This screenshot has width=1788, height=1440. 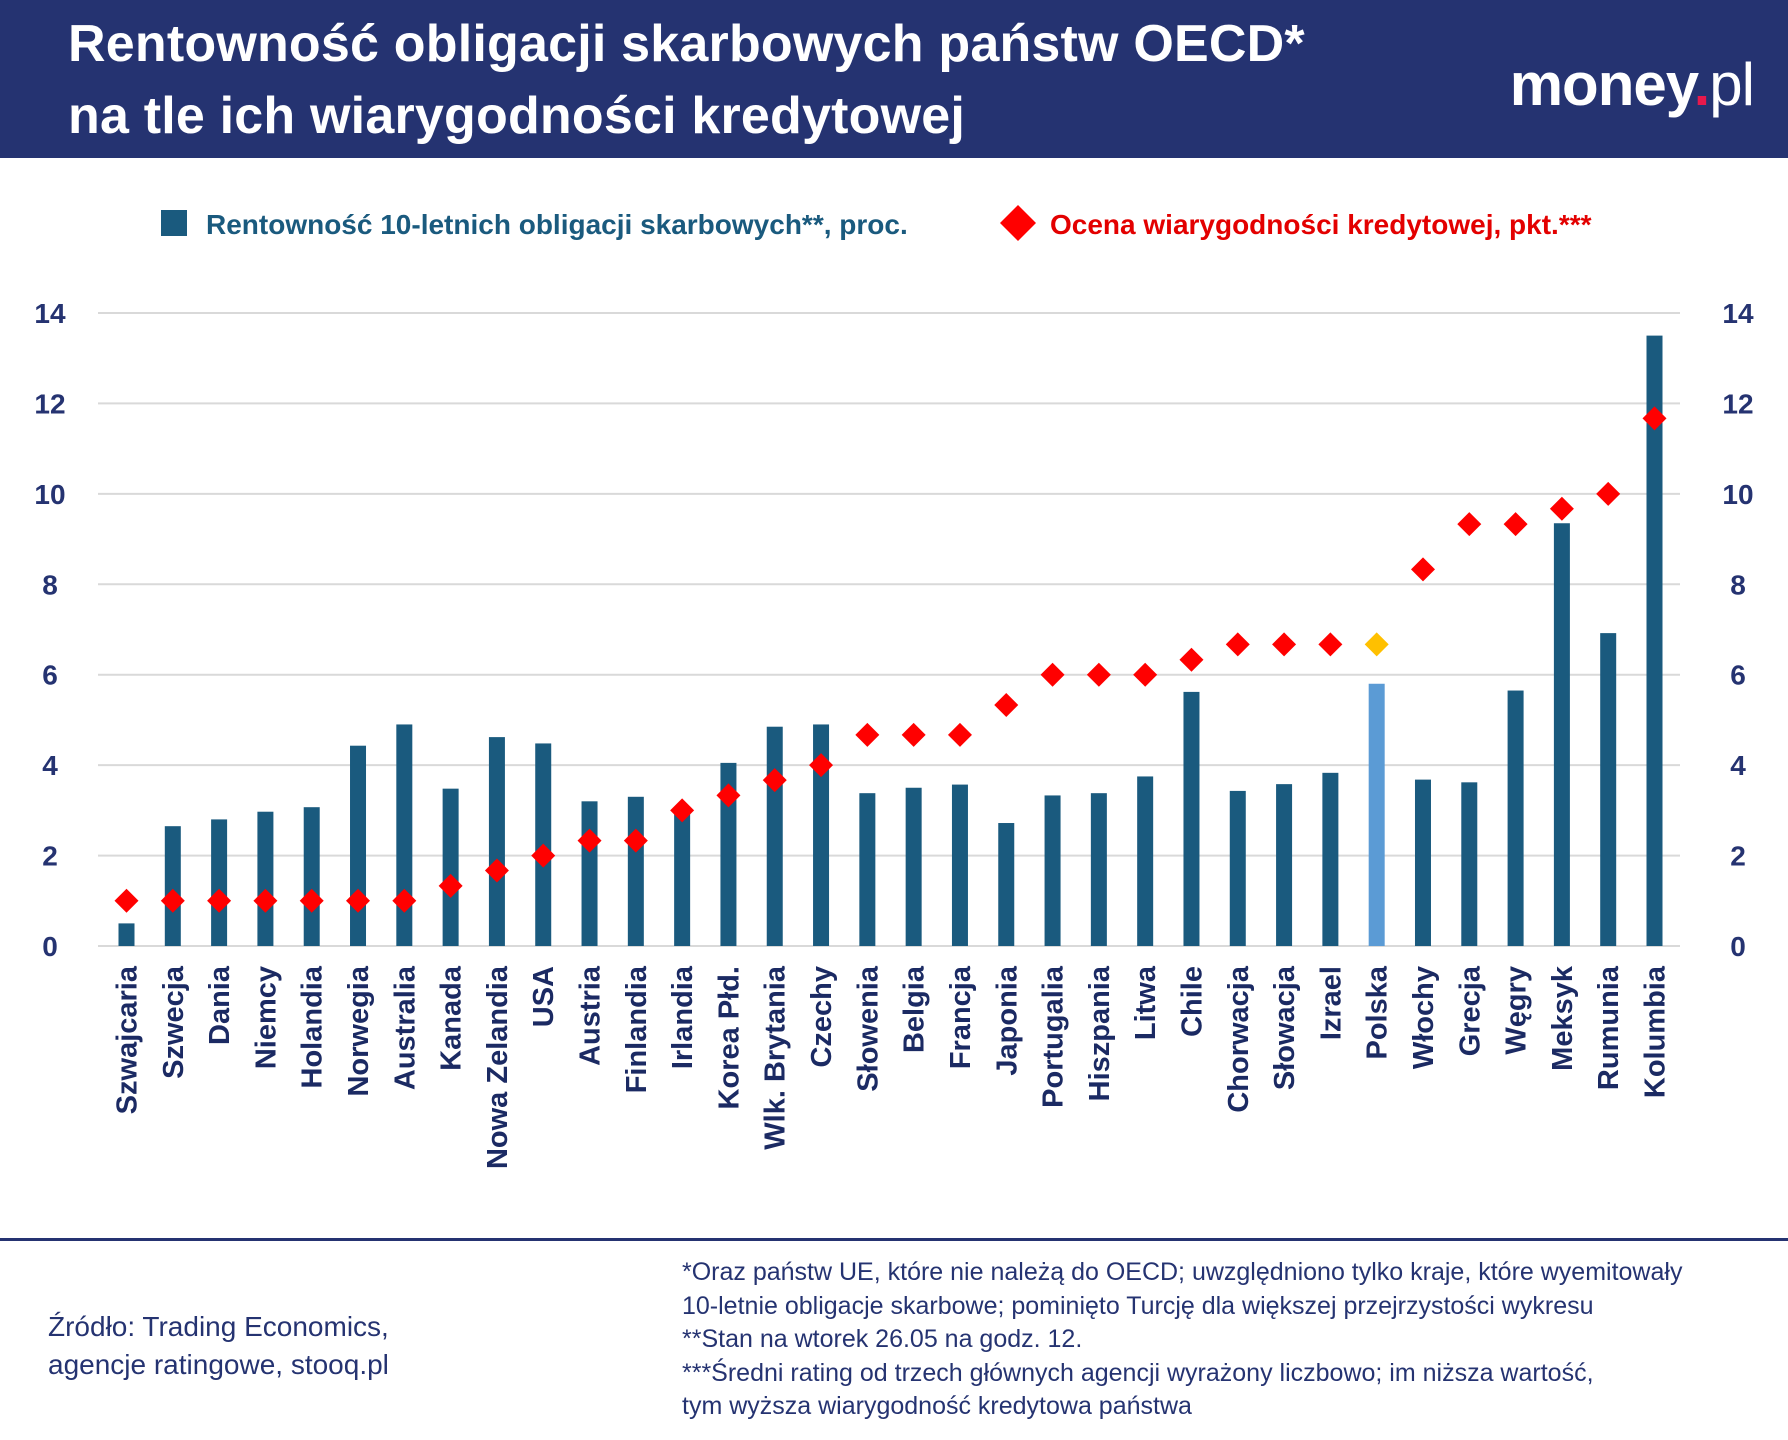 I want to click on bar-kolumbia, so click(x=1654, y=640).